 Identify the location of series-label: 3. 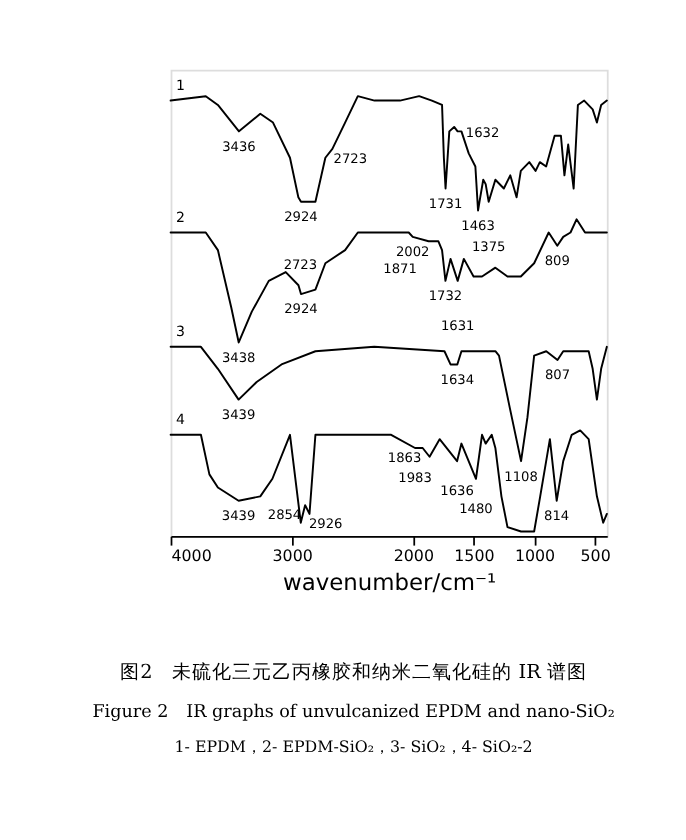
(180, 331).